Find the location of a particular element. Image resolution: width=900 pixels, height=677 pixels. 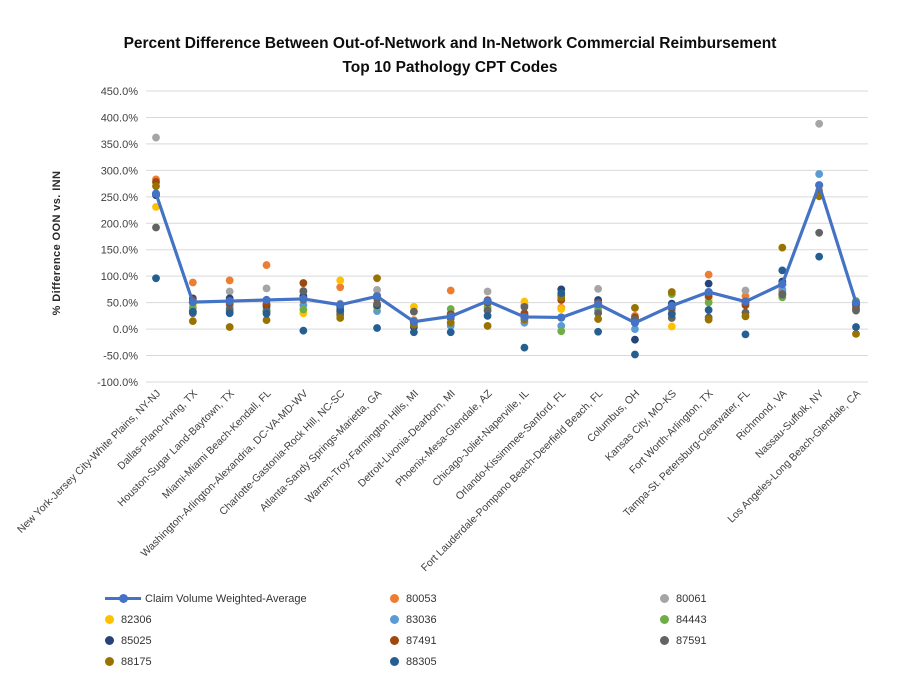

x-axis-label: Nassau-Suffolk, NY is located at coordinates (789, 424).